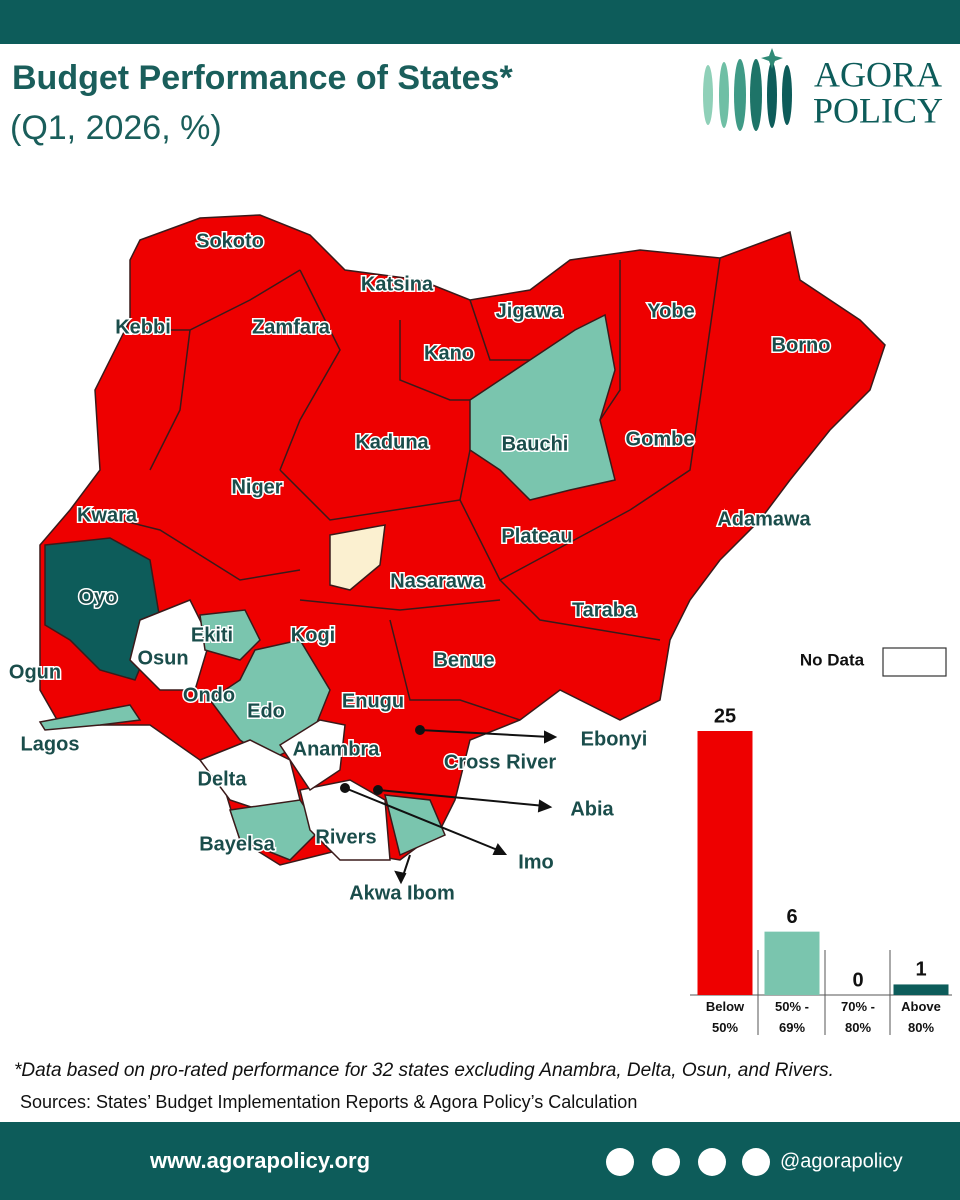  Describe the element at coordinates (921, 1017) in the screenshot. I see `category-label: Above 80%` at that location.